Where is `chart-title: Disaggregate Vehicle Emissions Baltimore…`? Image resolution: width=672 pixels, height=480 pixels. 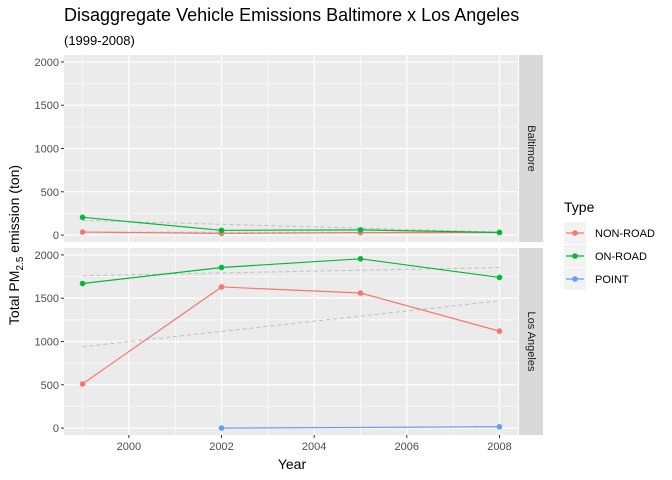 chart-title: Disaggregate Vehicle Emissions Baltimore… is located at coordinates (291, 15).